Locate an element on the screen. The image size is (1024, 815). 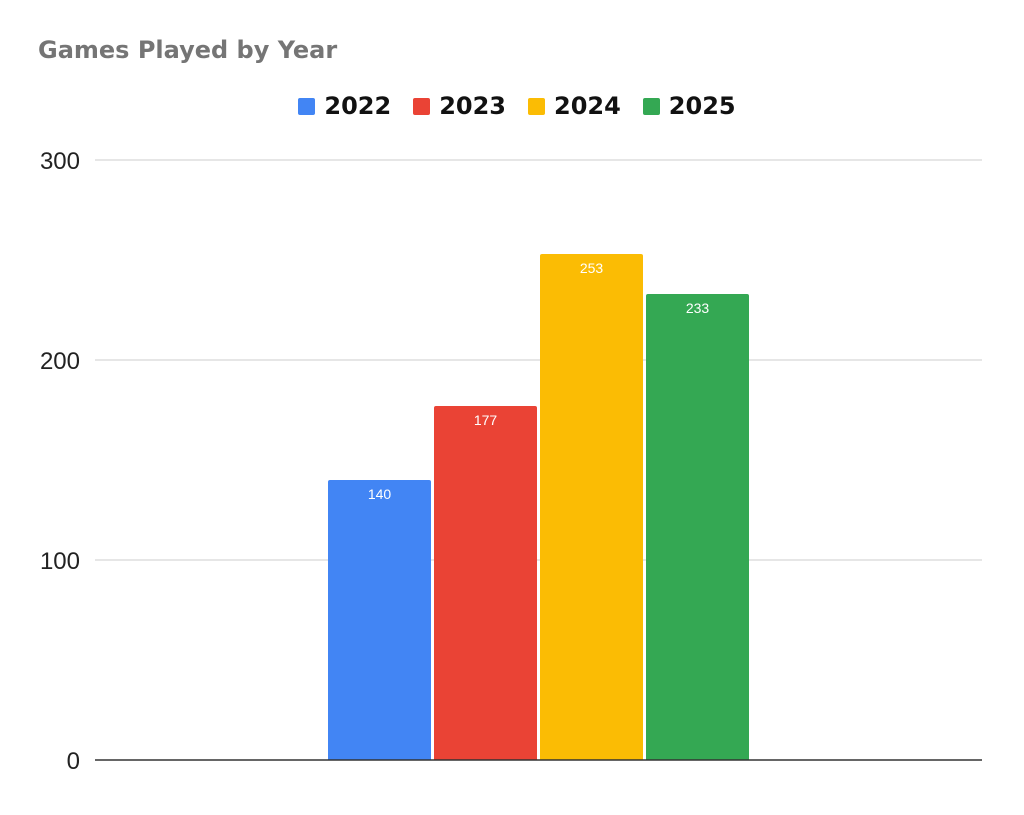
y-tick-label: 300 is located at coordinates (60, 161).